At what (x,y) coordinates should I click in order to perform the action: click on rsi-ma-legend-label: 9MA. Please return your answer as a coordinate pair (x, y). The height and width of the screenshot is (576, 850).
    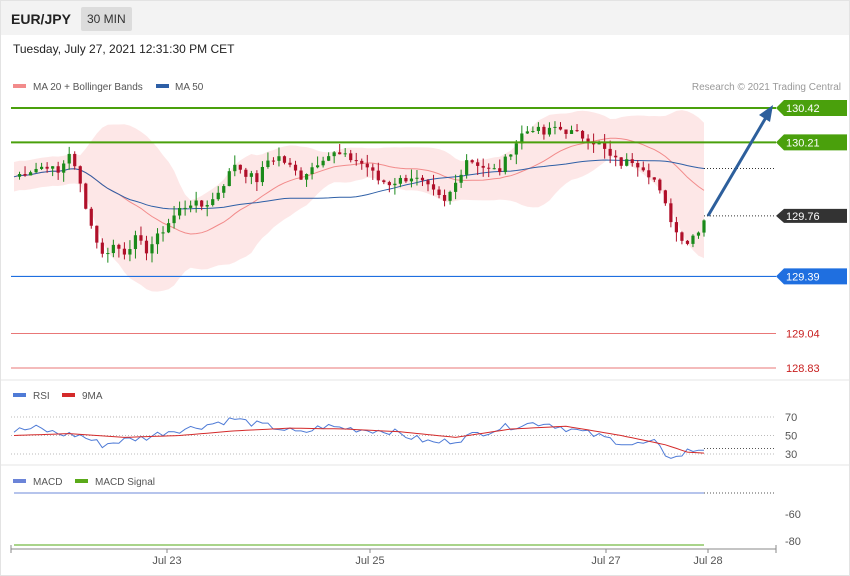
    Looking at the image, I should click on (92, 396).